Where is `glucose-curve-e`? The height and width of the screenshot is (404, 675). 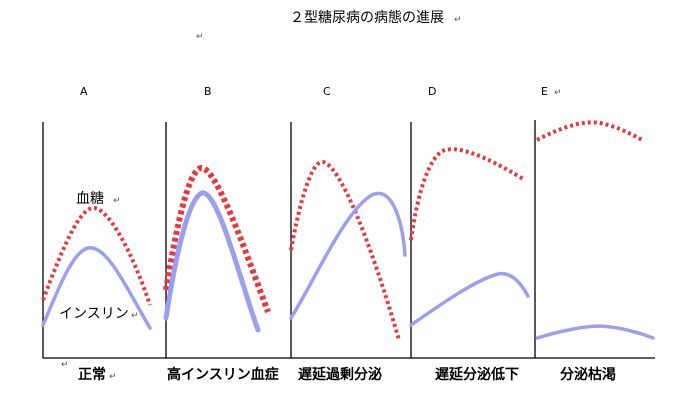 glucose-curve-e is located at coordinates (590, 131).